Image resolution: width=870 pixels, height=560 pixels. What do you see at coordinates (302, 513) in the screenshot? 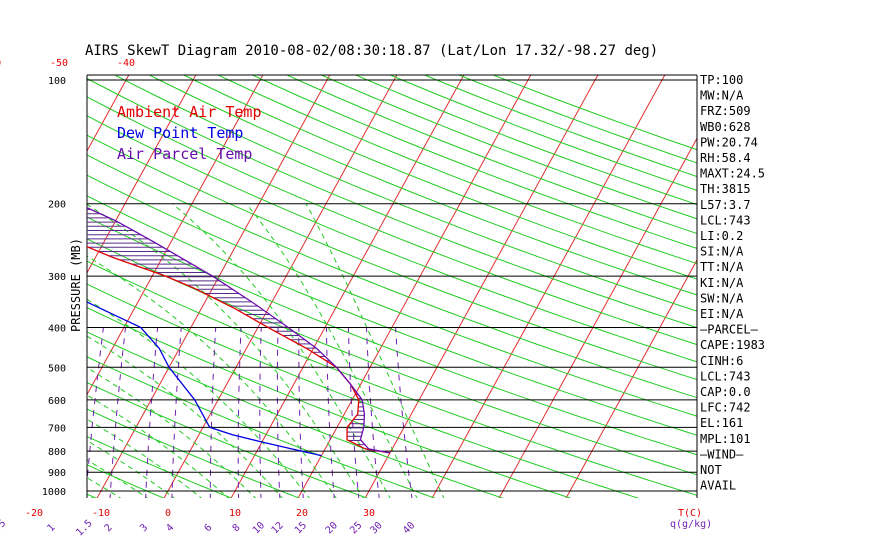
I see `bottom-temp-tick-label: 20` at bounding box center [302, 513].